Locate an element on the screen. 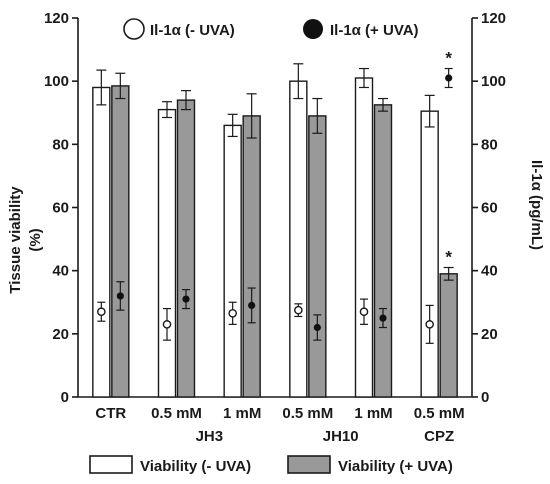 The image size is (550, 484). left-axis-title: Tissue viability (%) is located at coordinates (25, 240).